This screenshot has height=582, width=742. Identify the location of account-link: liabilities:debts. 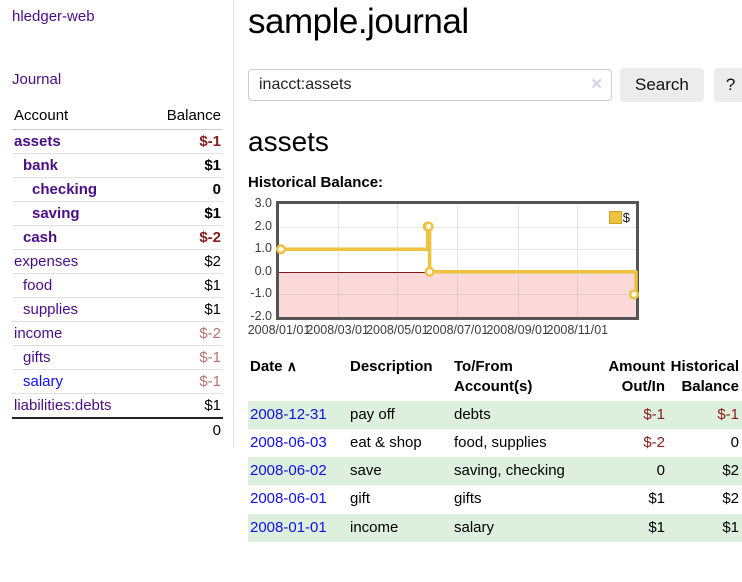
(63, 405).